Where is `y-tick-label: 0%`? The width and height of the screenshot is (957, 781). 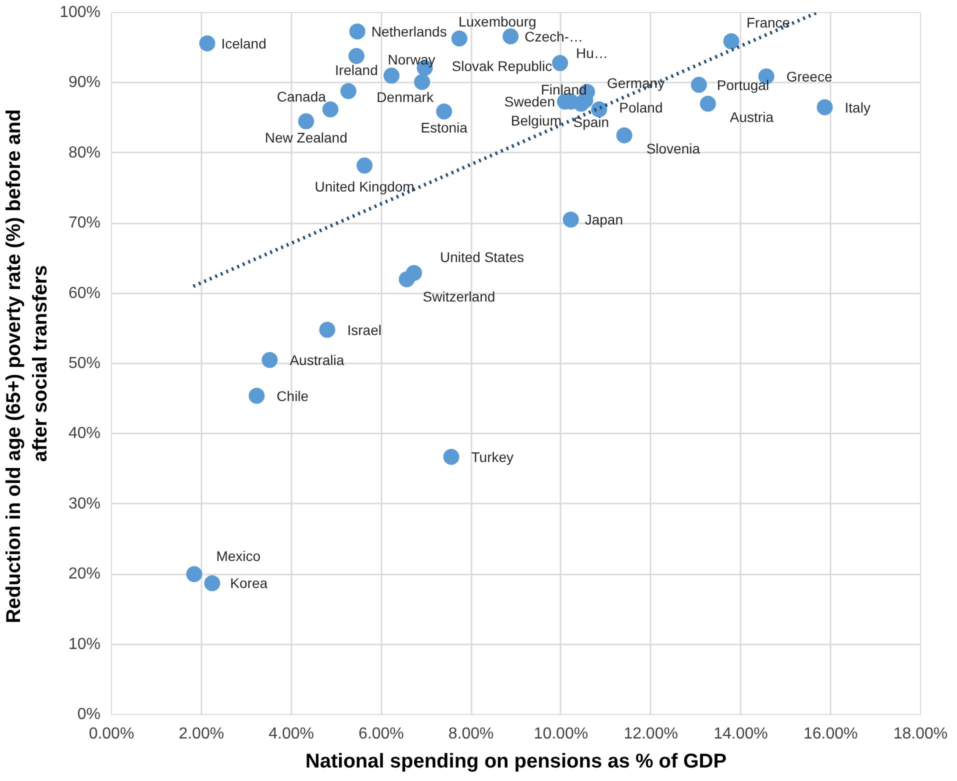 y-tick-label: 0% is located at coordinates (88, 714).